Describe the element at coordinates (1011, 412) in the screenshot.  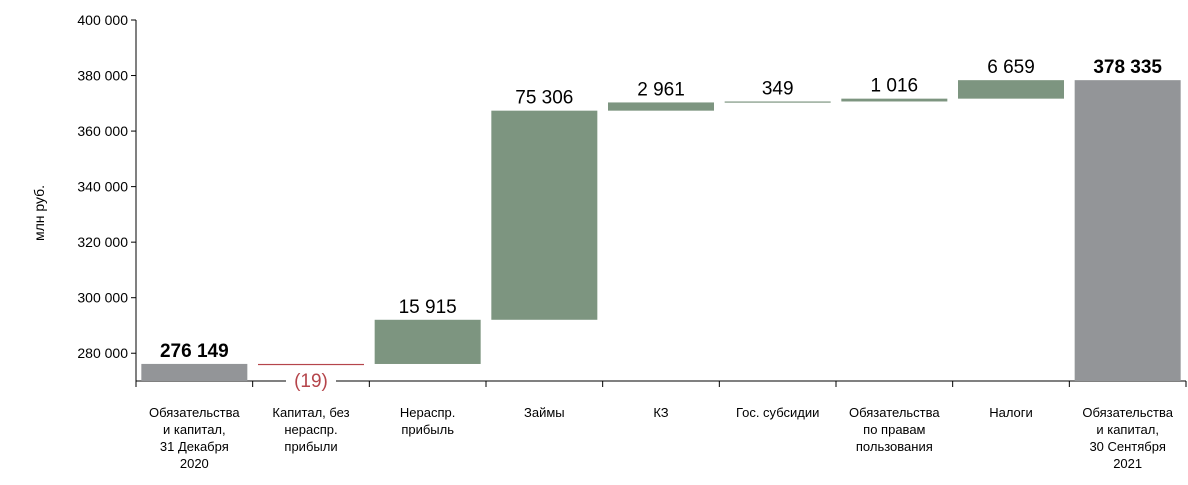
I see `x-tick-label: Налоги` at that location.